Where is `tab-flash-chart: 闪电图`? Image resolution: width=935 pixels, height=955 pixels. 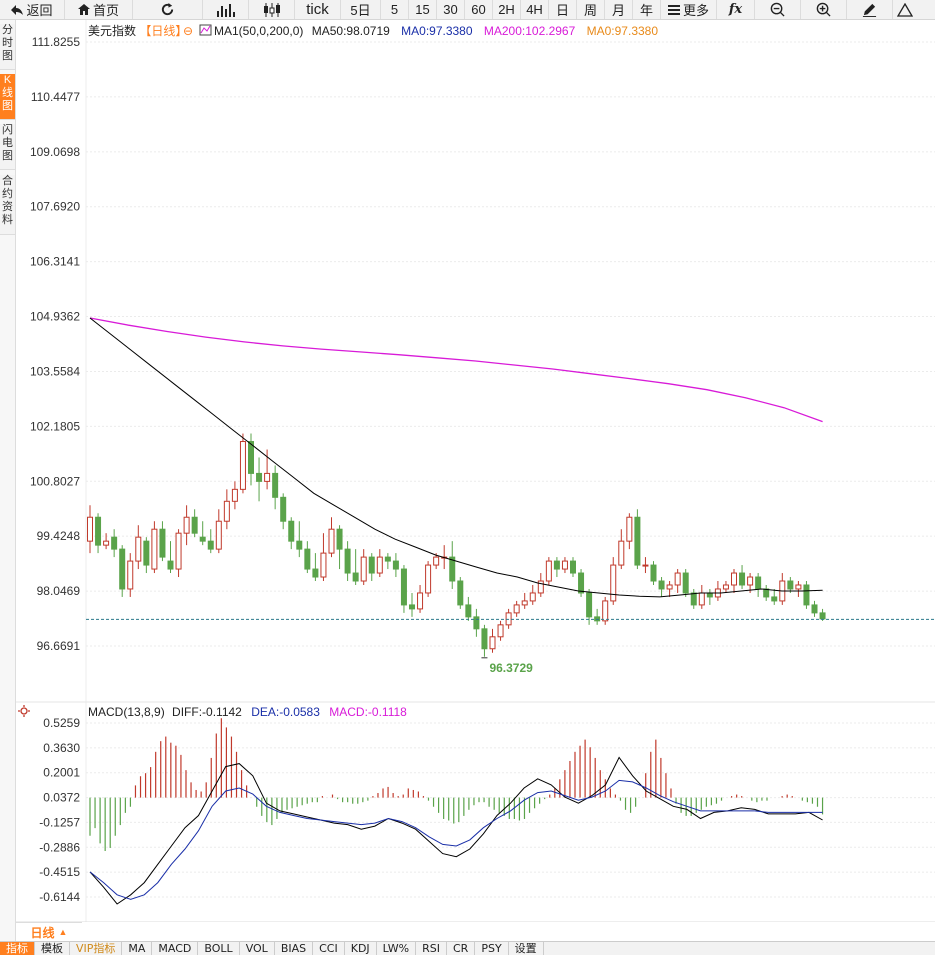 tab-flash-chart: 闪电图 is located at coordinates (7, 147).